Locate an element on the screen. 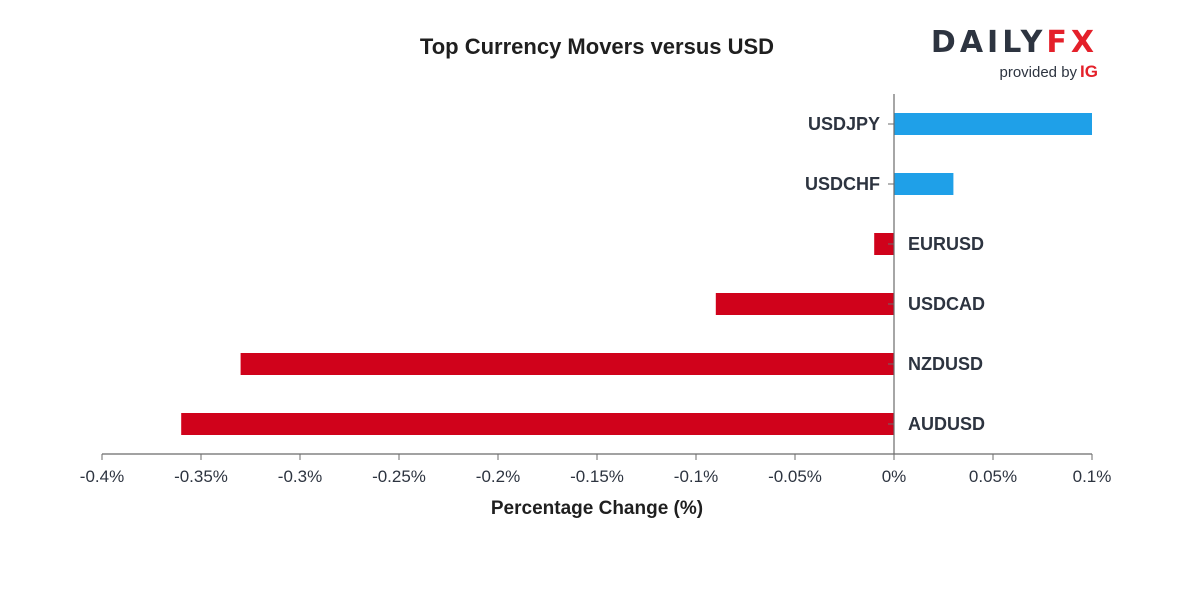 Image resolution: width=1200 pixels, height=600 pixels. logo-daily-text: DAILY is located at coordinates (988, 42).